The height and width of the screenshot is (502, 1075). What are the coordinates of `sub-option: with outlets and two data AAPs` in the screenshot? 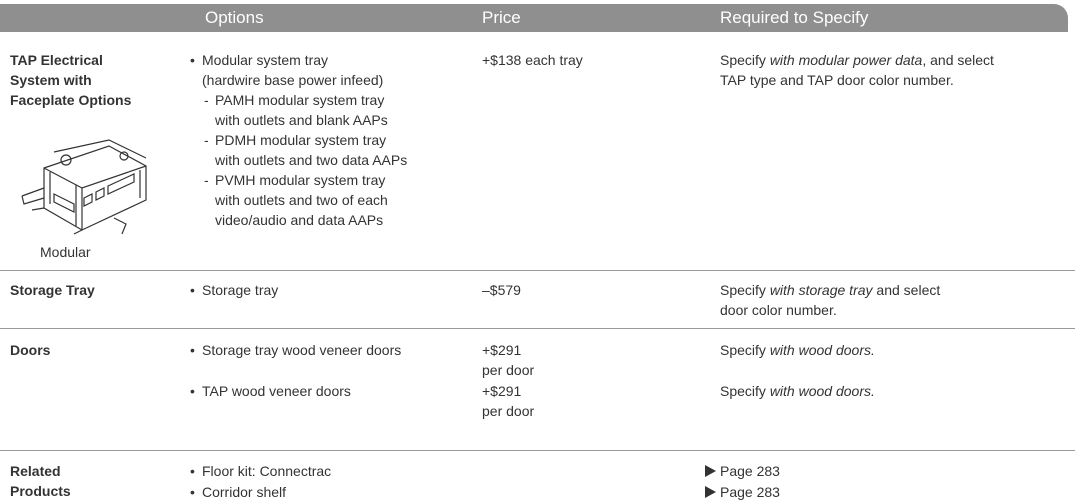 It's located at (311, 160).